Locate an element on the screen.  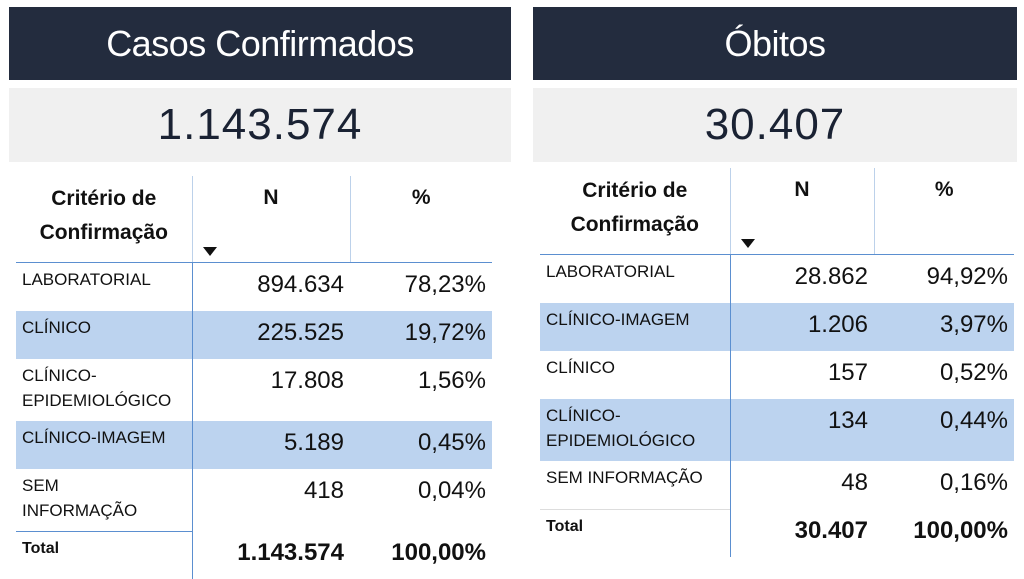
row-n: 5.189 is located at coordinates (271, 445).